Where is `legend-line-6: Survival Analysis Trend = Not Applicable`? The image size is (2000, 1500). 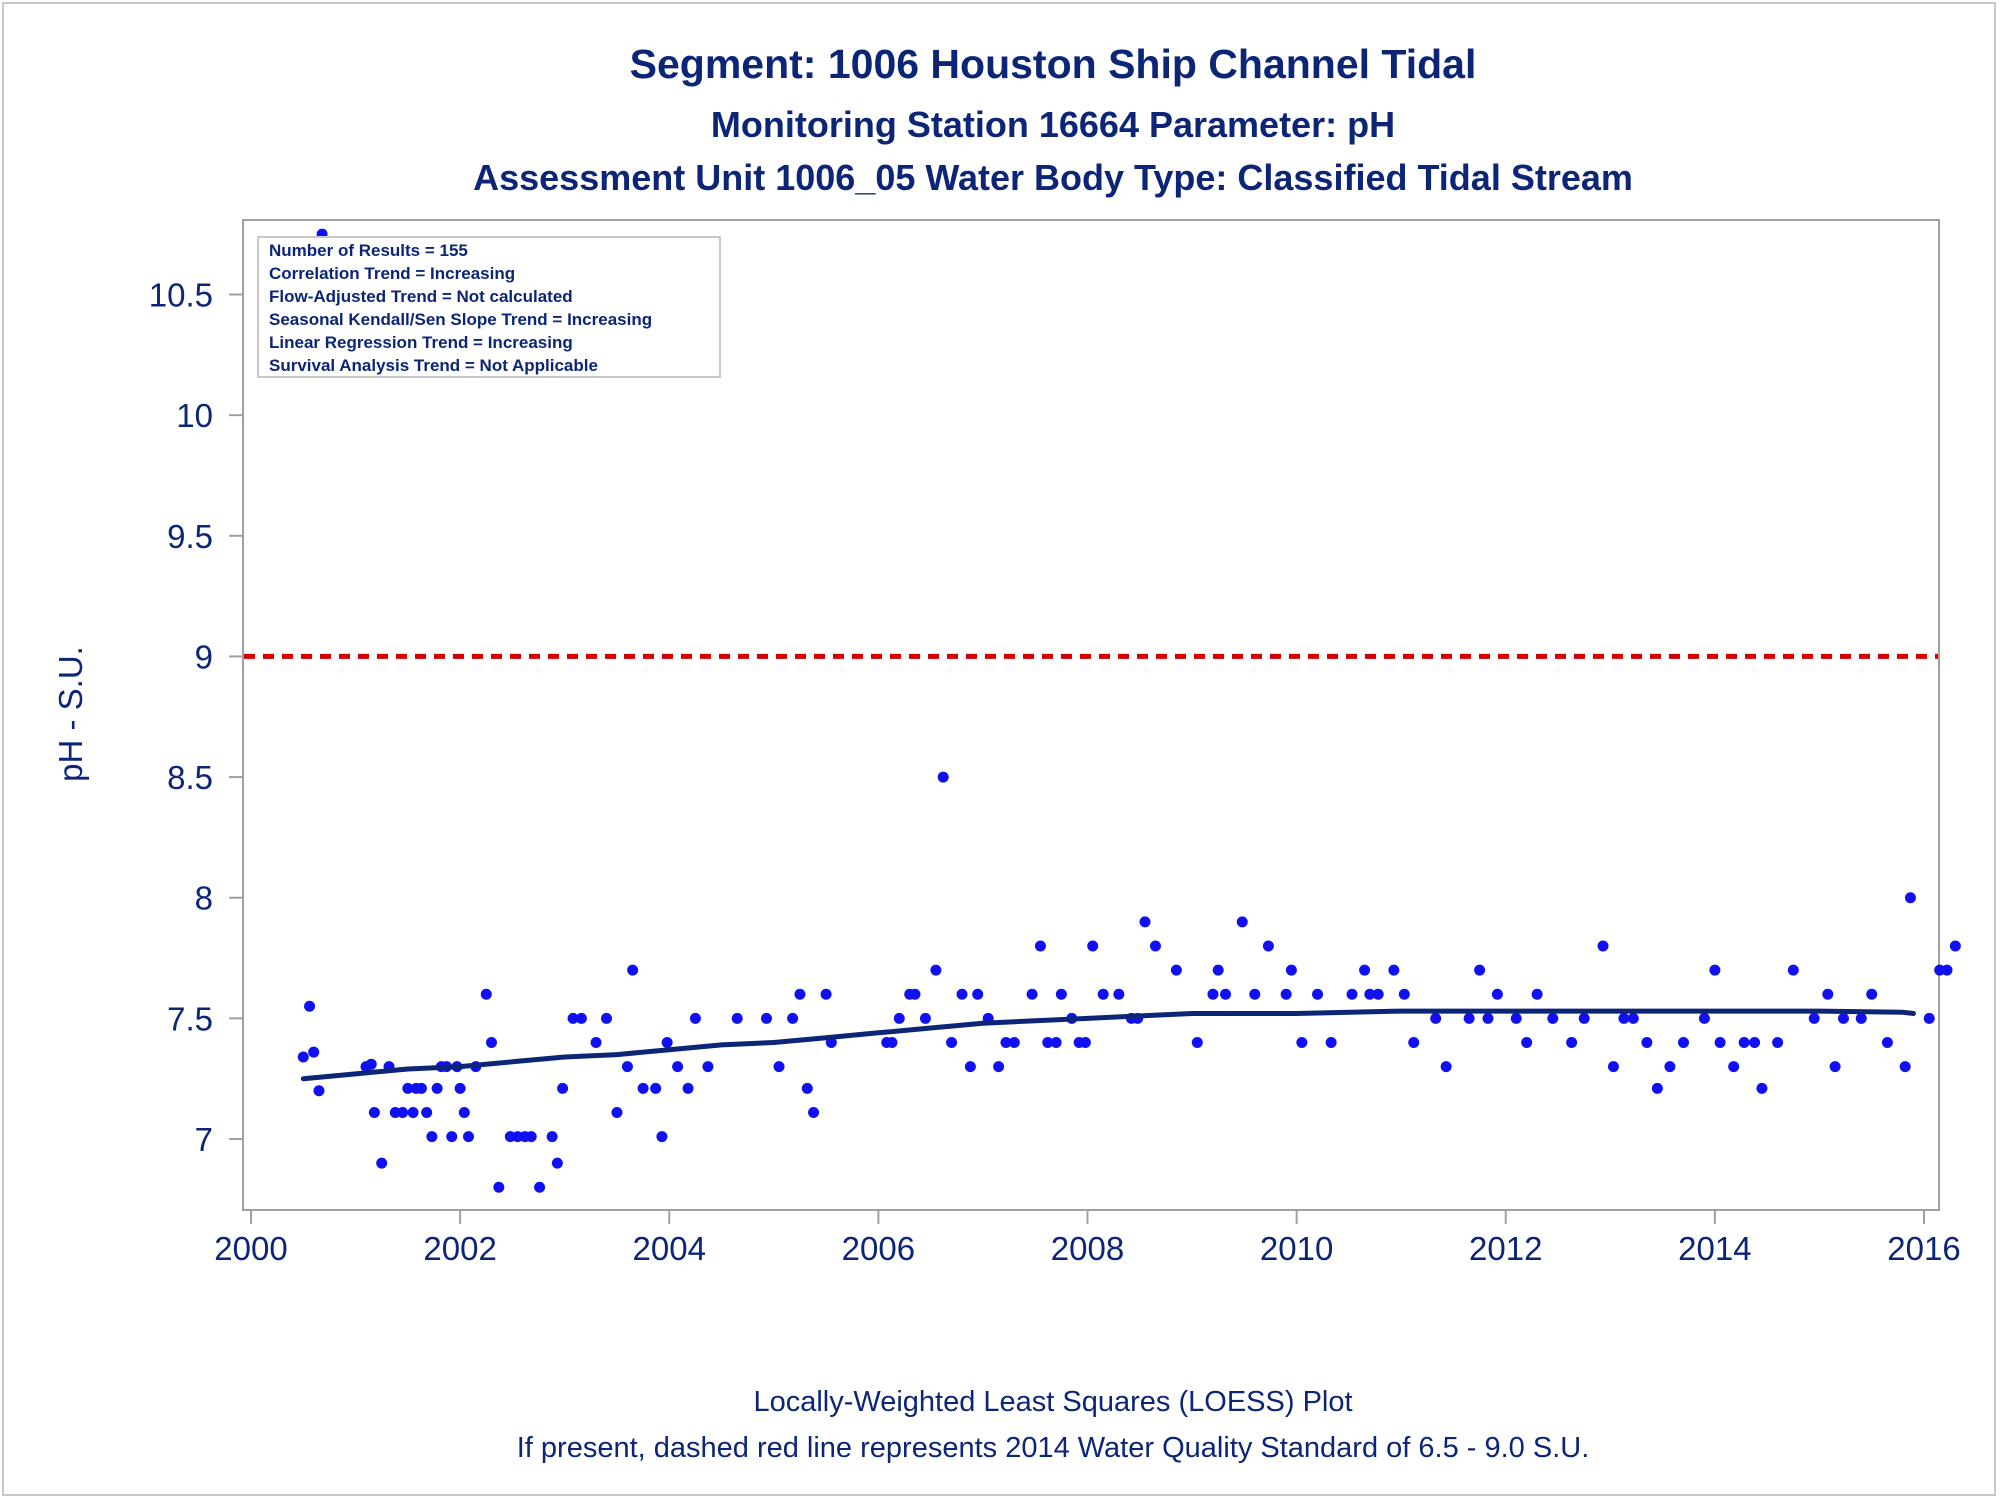
legend-line-6: Survival Analysis Trend = Not Applicable is located at coordinates (433, 365).